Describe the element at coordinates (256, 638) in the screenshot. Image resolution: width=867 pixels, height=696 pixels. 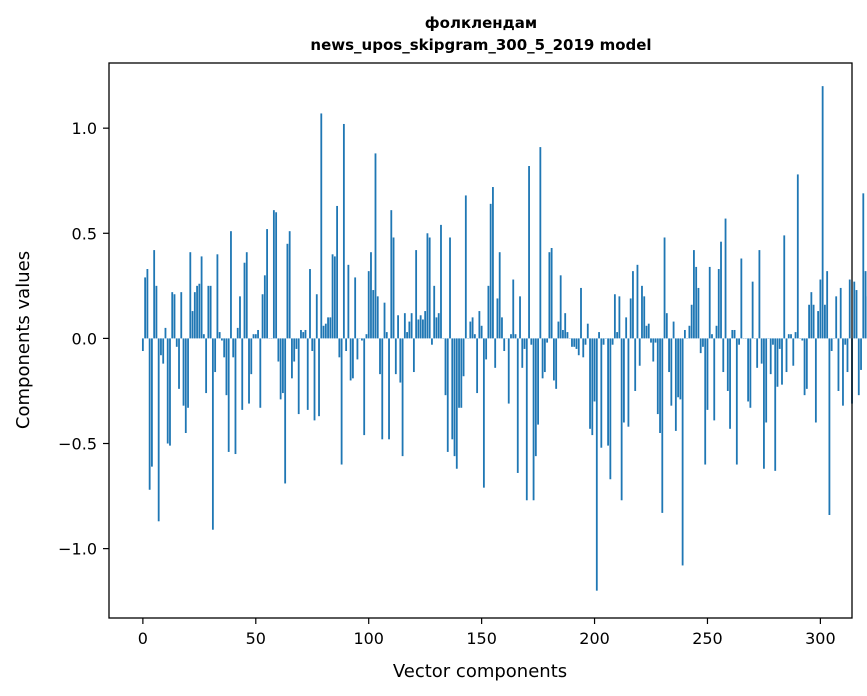
I see `x-tick-label: 50` at that location.